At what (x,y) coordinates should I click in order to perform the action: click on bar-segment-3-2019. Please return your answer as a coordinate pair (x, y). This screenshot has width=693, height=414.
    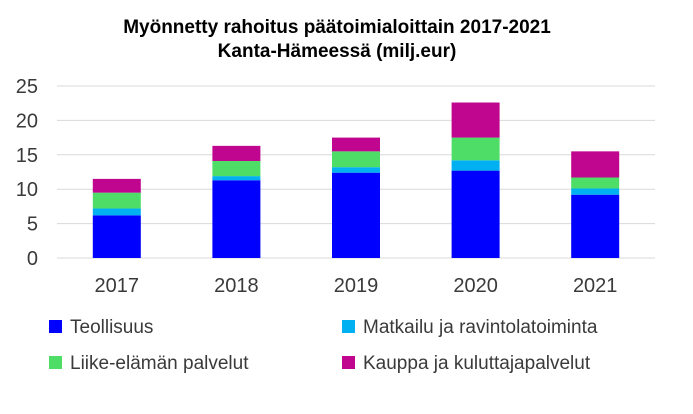
    Looking at the image, I should click on (356, 144).